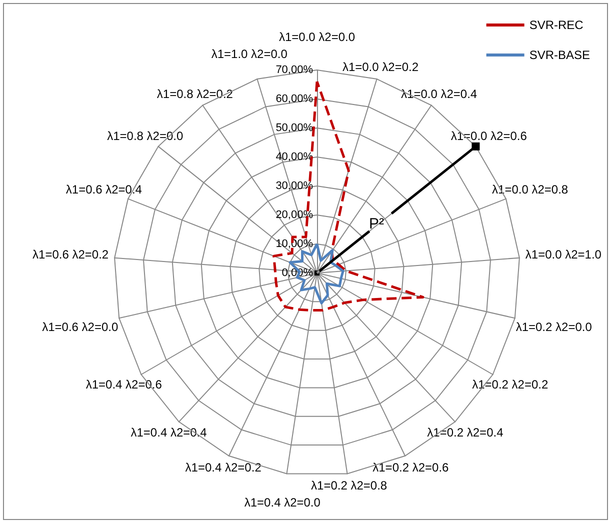 This screenshot has height=523, width=613. What do you see at coordinates (295, 186) in the screenshot?
I see `y-tick-label: 30,00%` at bounding box center [295, 186].